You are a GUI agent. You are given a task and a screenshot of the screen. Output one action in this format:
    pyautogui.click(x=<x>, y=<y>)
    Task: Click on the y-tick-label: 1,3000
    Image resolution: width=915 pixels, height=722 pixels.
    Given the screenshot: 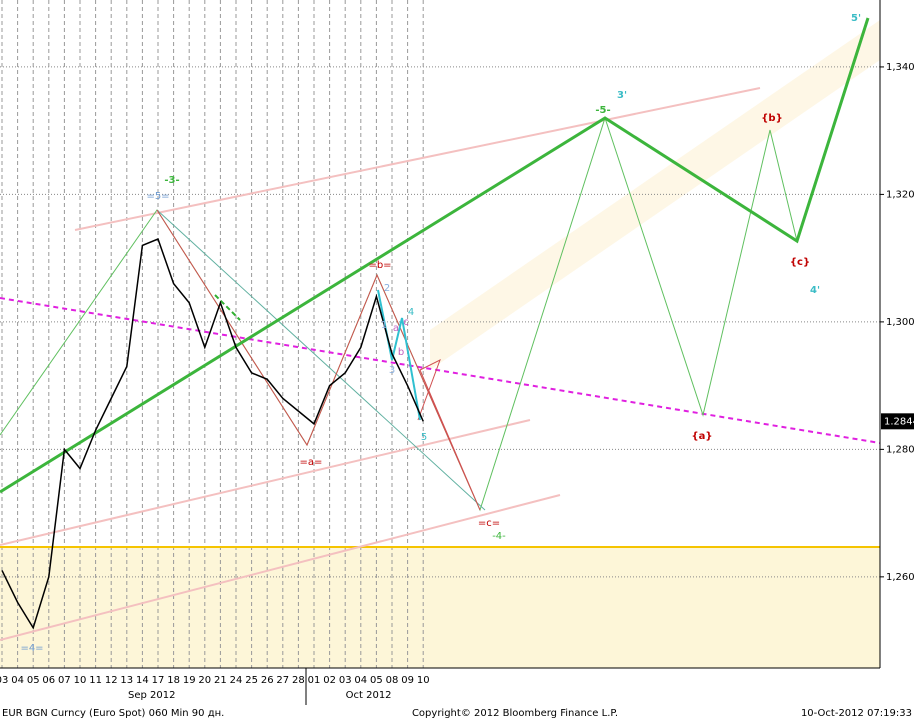 What is the action you would take?
    pyautogui.click(x=900, y=322)
    